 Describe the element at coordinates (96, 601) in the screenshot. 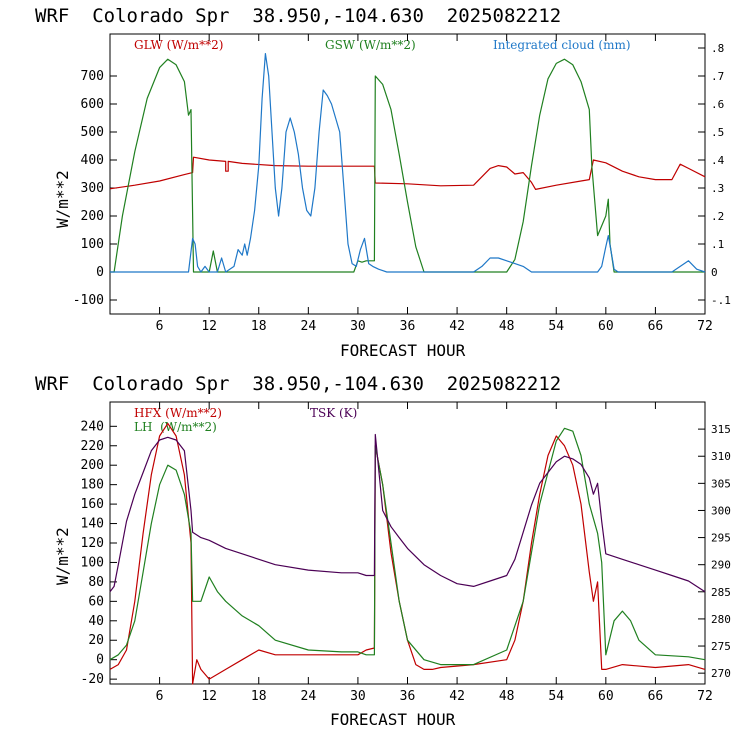

I see `y-tick-label: 60` at that location.